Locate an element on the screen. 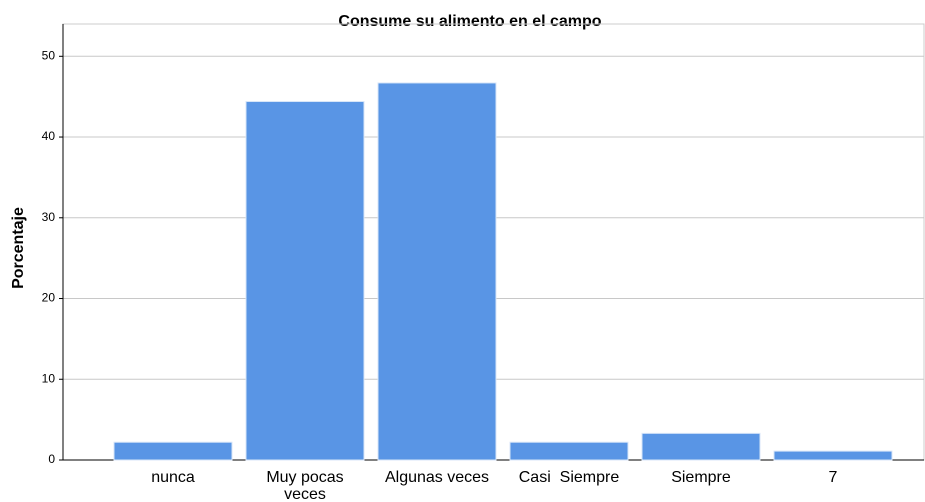 This screenshot has height=502, width=925. y-tick-label: 10 is located at coordinates (49, 378).